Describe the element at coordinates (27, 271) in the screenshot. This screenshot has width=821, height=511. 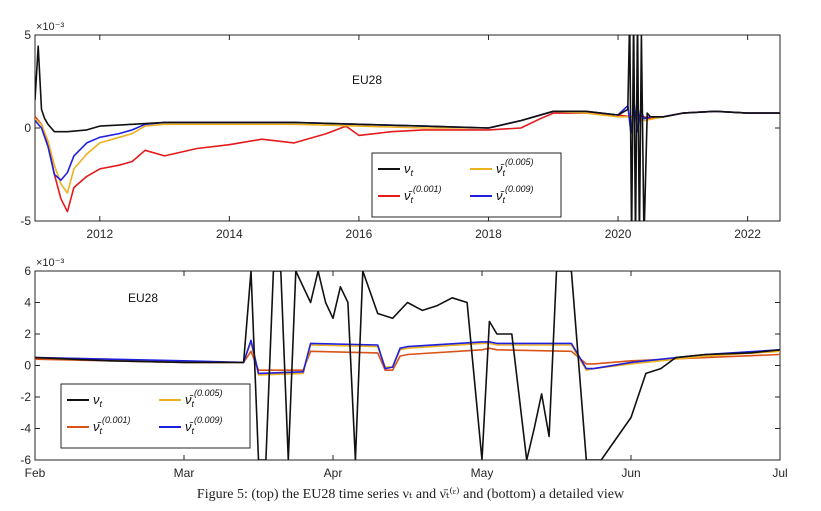
I see `y-tick-label: 6` at that location.